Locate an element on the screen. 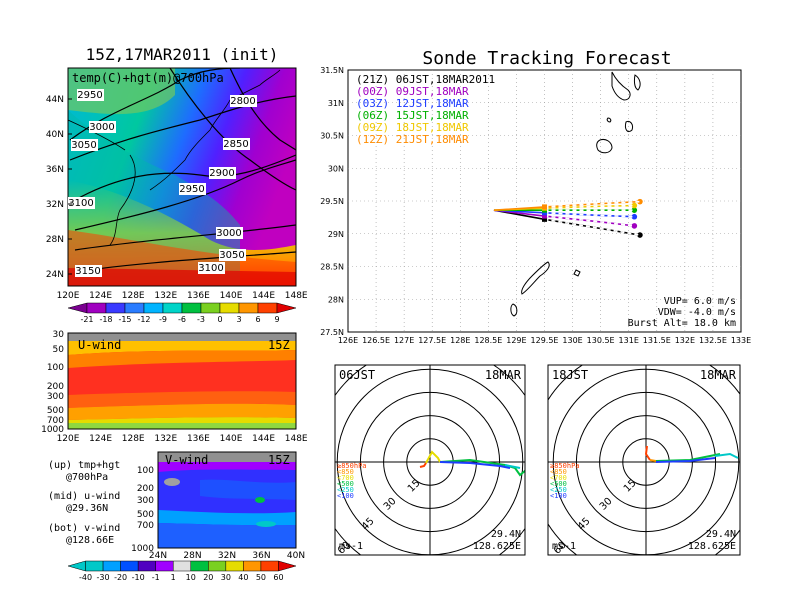  u-wind-label: U-wind is located at coordinates (99, 345).